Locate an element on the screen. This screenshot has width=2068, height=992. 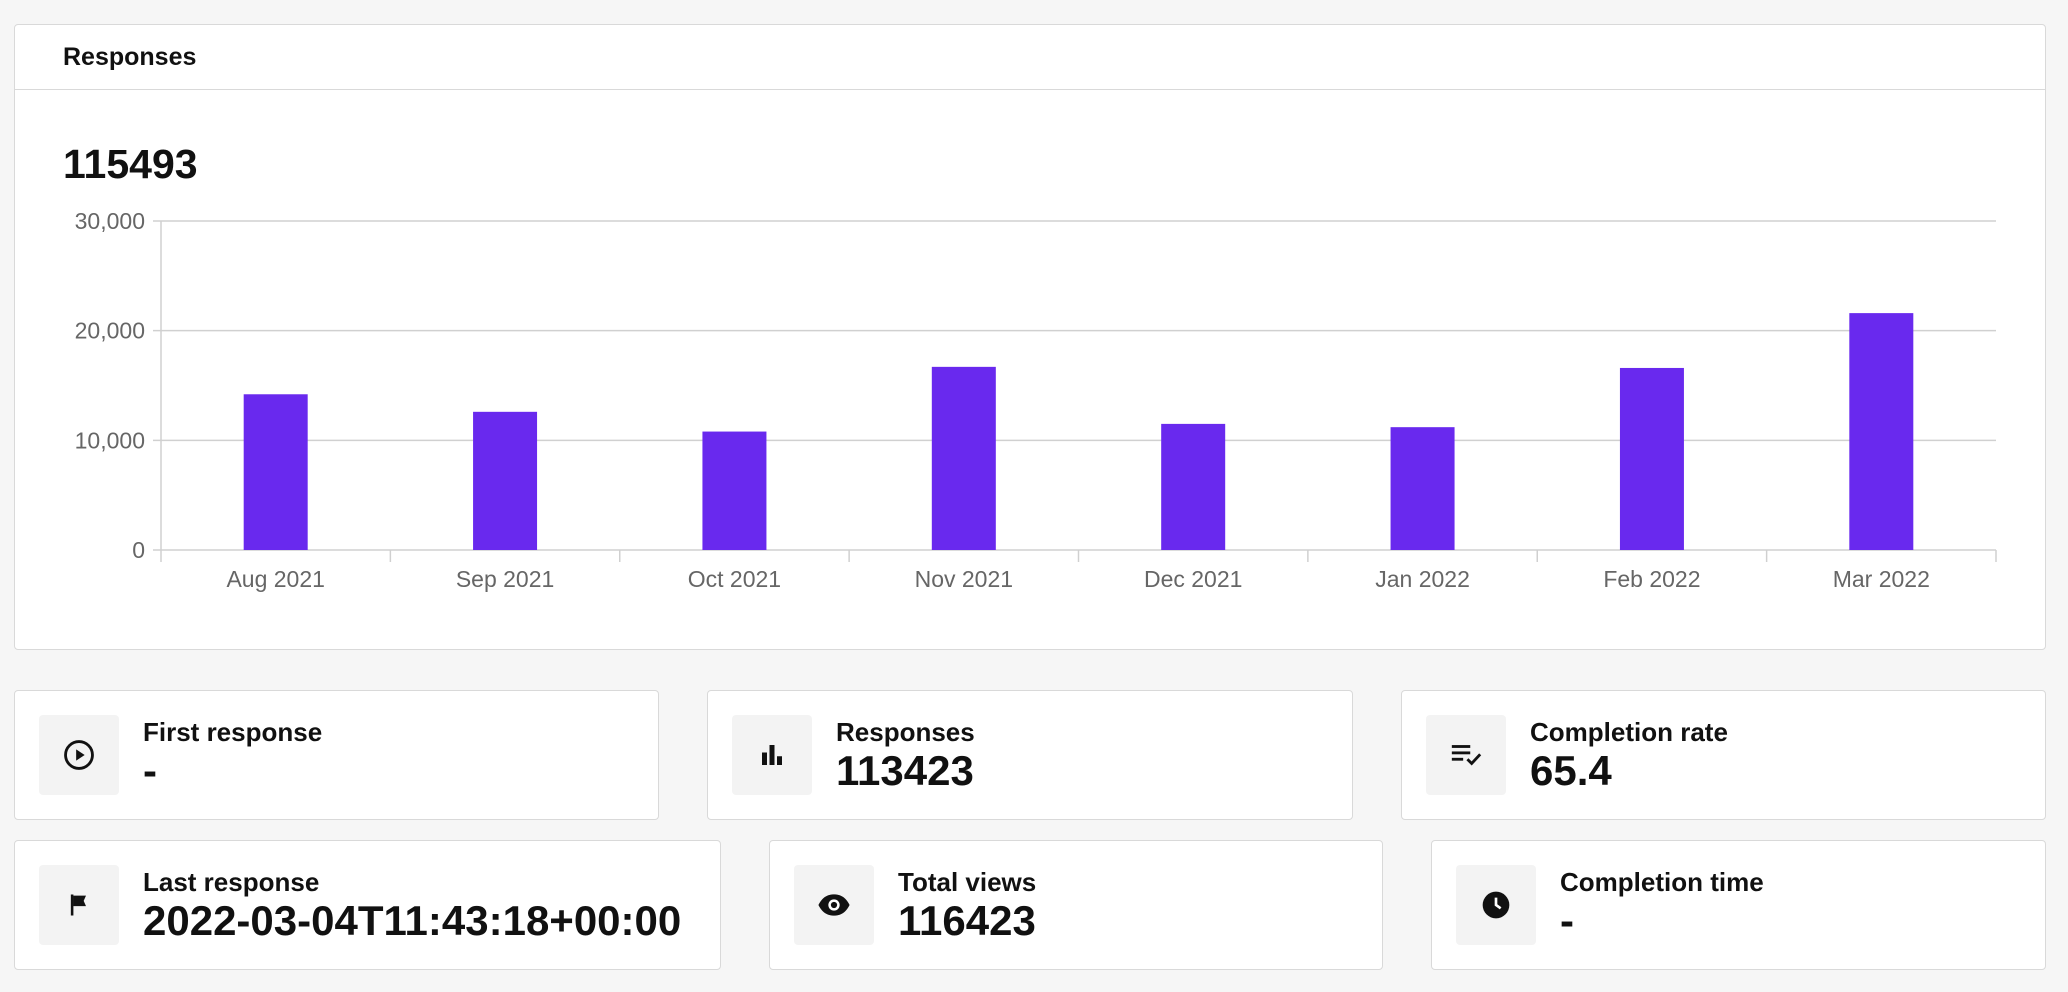
panel-title: Responses is located at coordinates (1030, 57).